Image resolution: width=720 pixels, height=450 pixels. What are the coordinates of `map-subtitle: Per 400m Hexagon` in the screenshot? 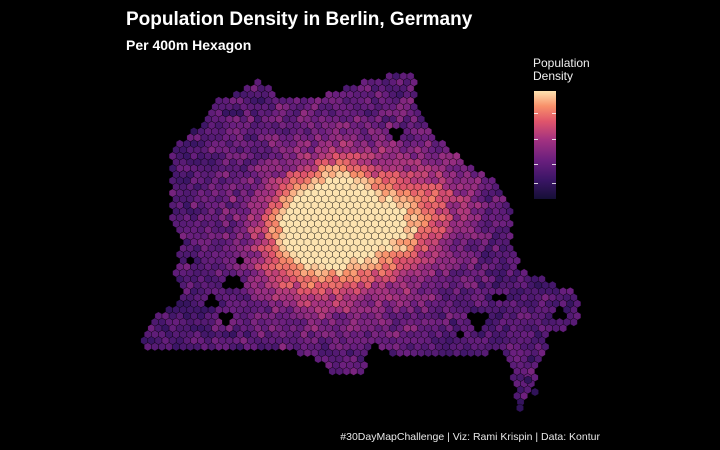 It's located at (189, 45).